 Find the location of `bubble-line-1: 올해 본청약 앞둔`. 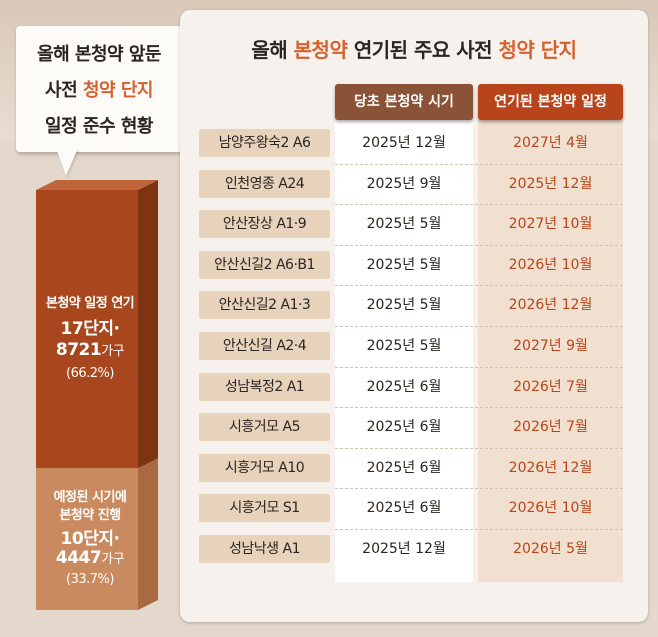

bubble-line-1: 올해 본청약 앞둔 is located at coordinates (99, 54).